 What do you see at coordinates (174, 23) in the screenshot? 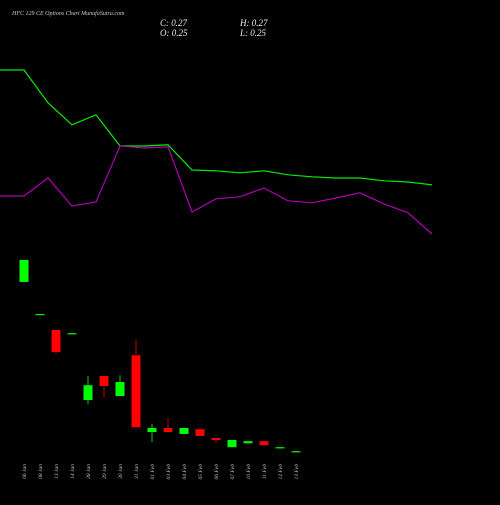
I see `ohlc-close: C: 0.27` at bounding box center [174, 23].